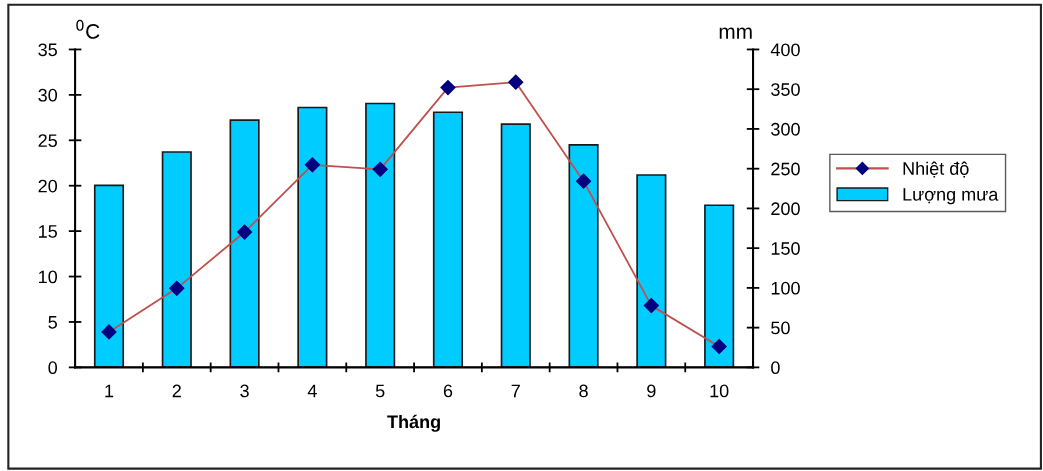 The image size is (1043, 471). I want to click on x-tick-label: 7, so click(515, 391).